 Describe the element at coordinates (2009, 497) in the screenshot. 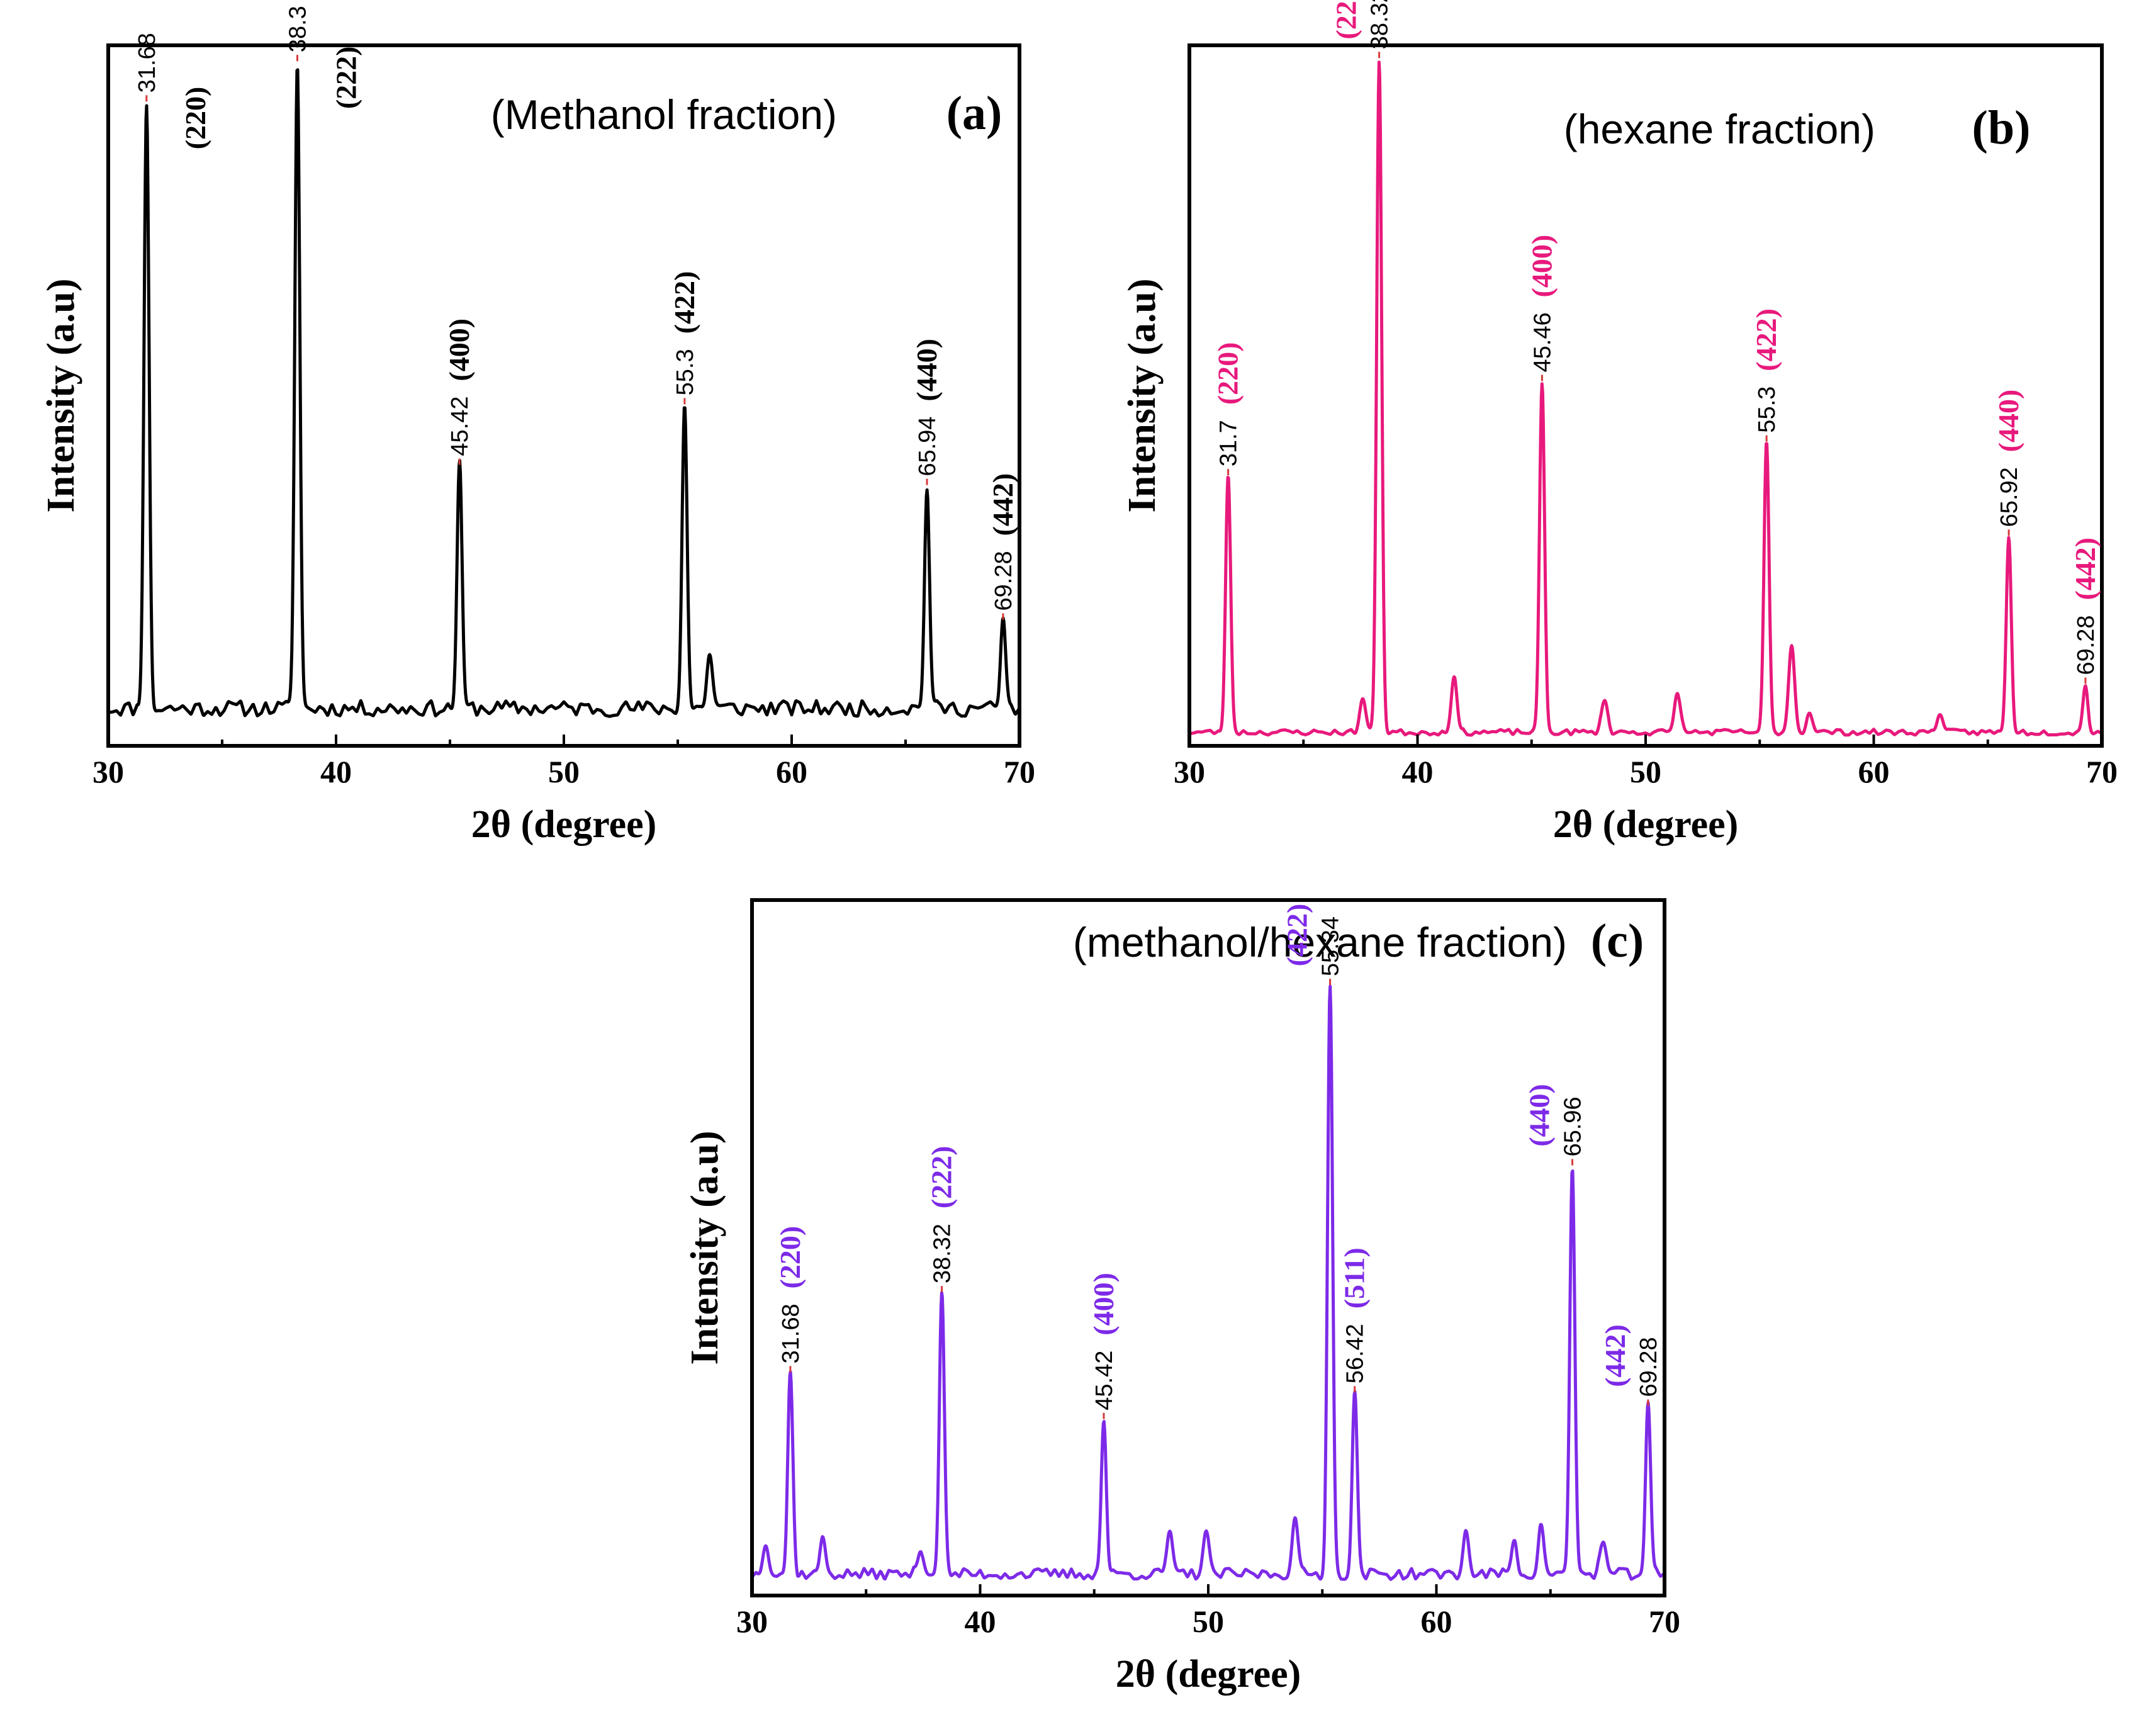

I see `peak-value-label-65-92: 65.92` at that location.